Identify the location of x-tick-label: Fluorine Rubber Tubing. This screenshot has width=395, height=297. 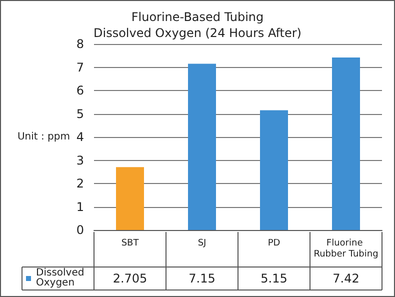
(346, 249).